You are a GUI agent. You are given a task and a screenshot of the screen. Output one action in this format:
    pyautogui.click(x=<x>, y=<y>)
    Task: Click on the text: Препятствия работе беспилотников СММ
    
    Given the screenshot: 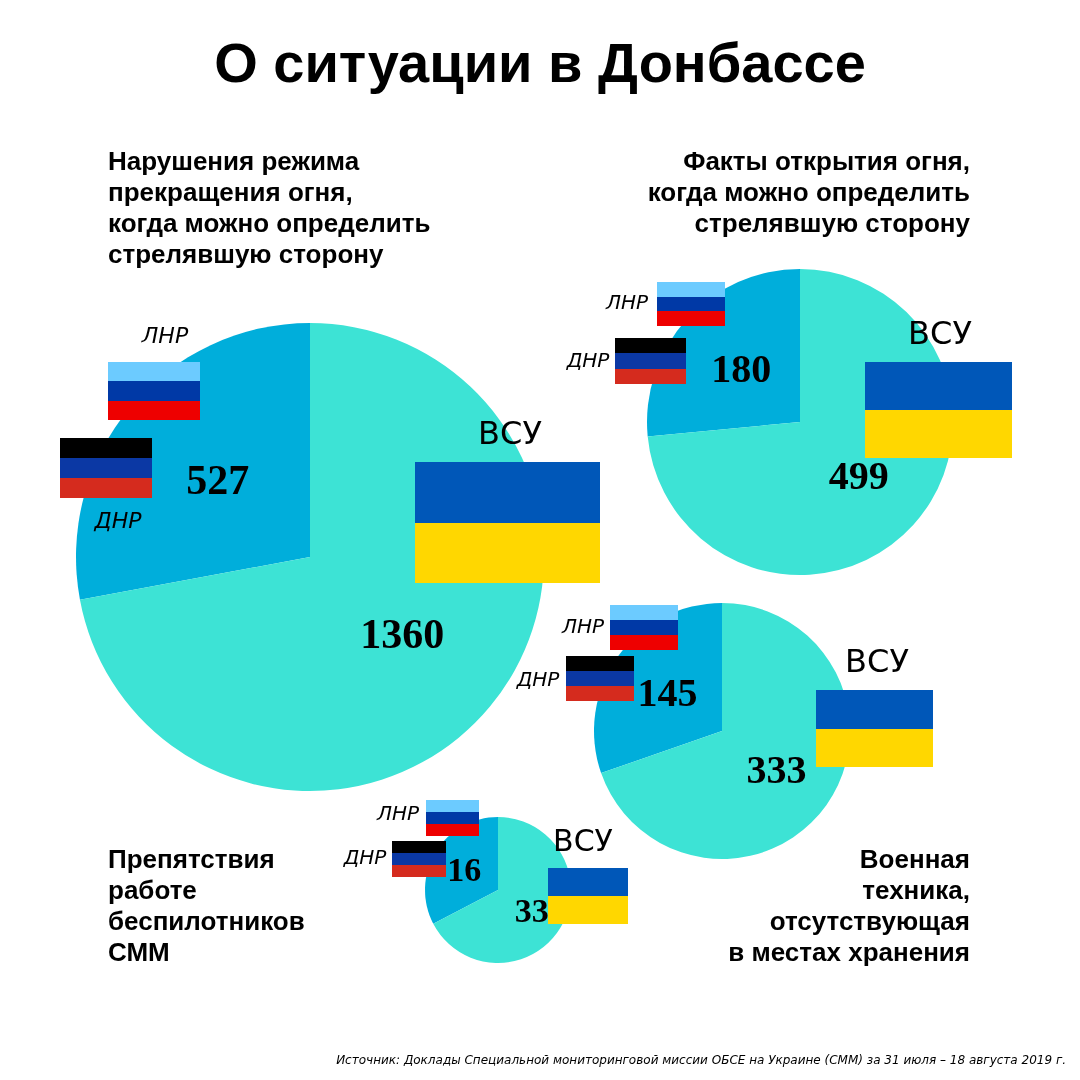 What is the action you would take?
    pyautogui.click(x=206, y=905)
    